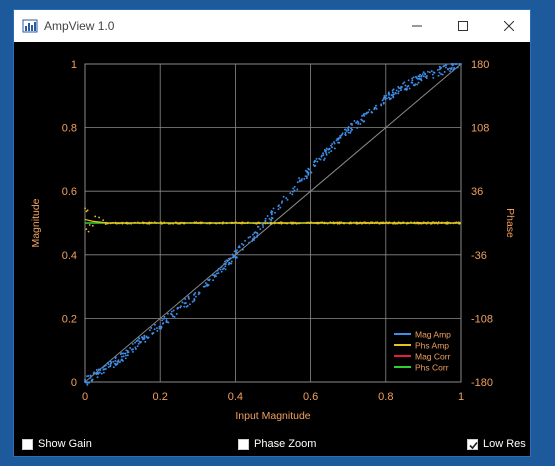  I want to click on low-res-option: Low Res, so click(496, 444).